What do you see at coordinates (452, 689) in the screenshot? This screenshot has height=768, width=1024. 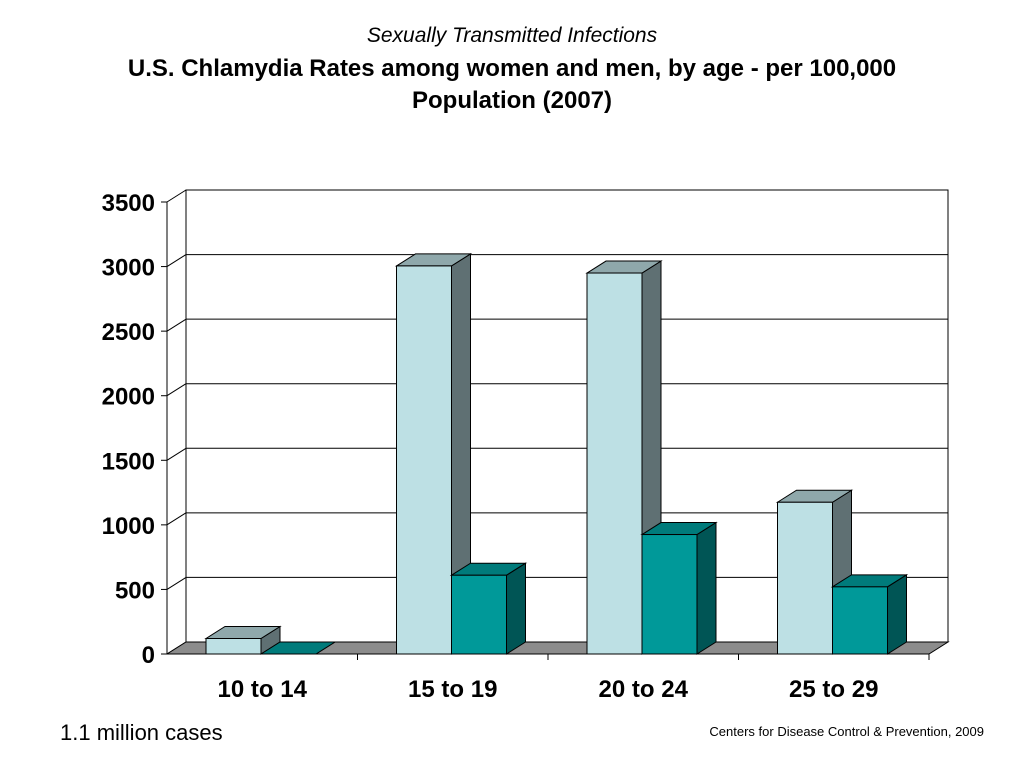 I see `x-tick-label: 15 to 19` at bounding box center [452, 689].